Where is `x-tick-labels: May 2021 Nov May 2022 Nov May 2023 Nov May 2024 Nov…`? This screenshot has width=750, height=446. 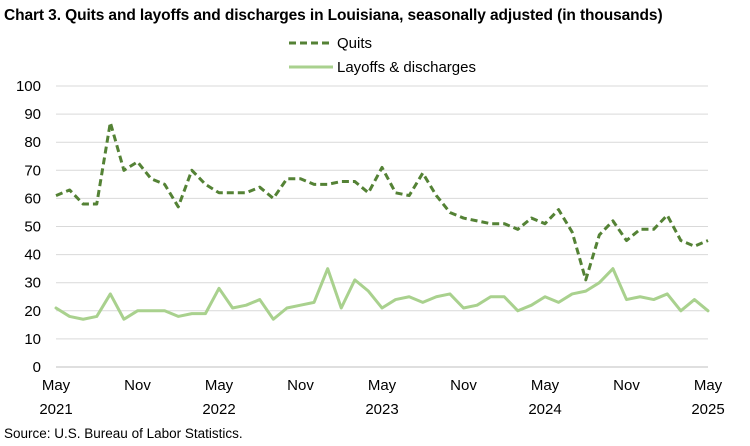 x-tick-labels: May 2021 Nov May 2022 Nov May 2023 Nov May 2024 Nov… is located at coordinates (381, 397).